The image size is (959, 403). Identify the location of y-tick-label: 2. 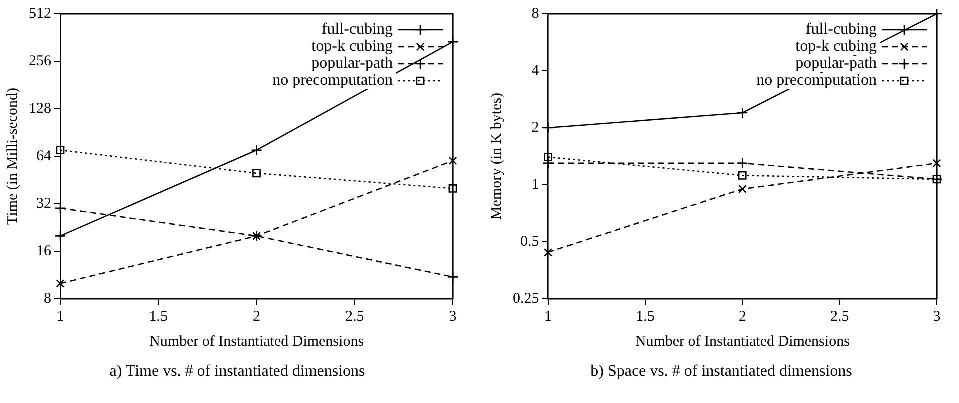
(536, 128).